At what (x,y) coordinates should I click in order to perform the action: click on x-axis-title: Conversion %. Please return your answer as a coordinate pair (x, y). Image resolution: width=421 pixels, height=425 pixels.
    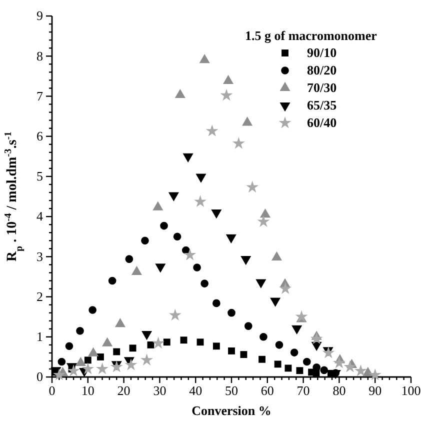
    Looking at the image, I should click on (232, 410).